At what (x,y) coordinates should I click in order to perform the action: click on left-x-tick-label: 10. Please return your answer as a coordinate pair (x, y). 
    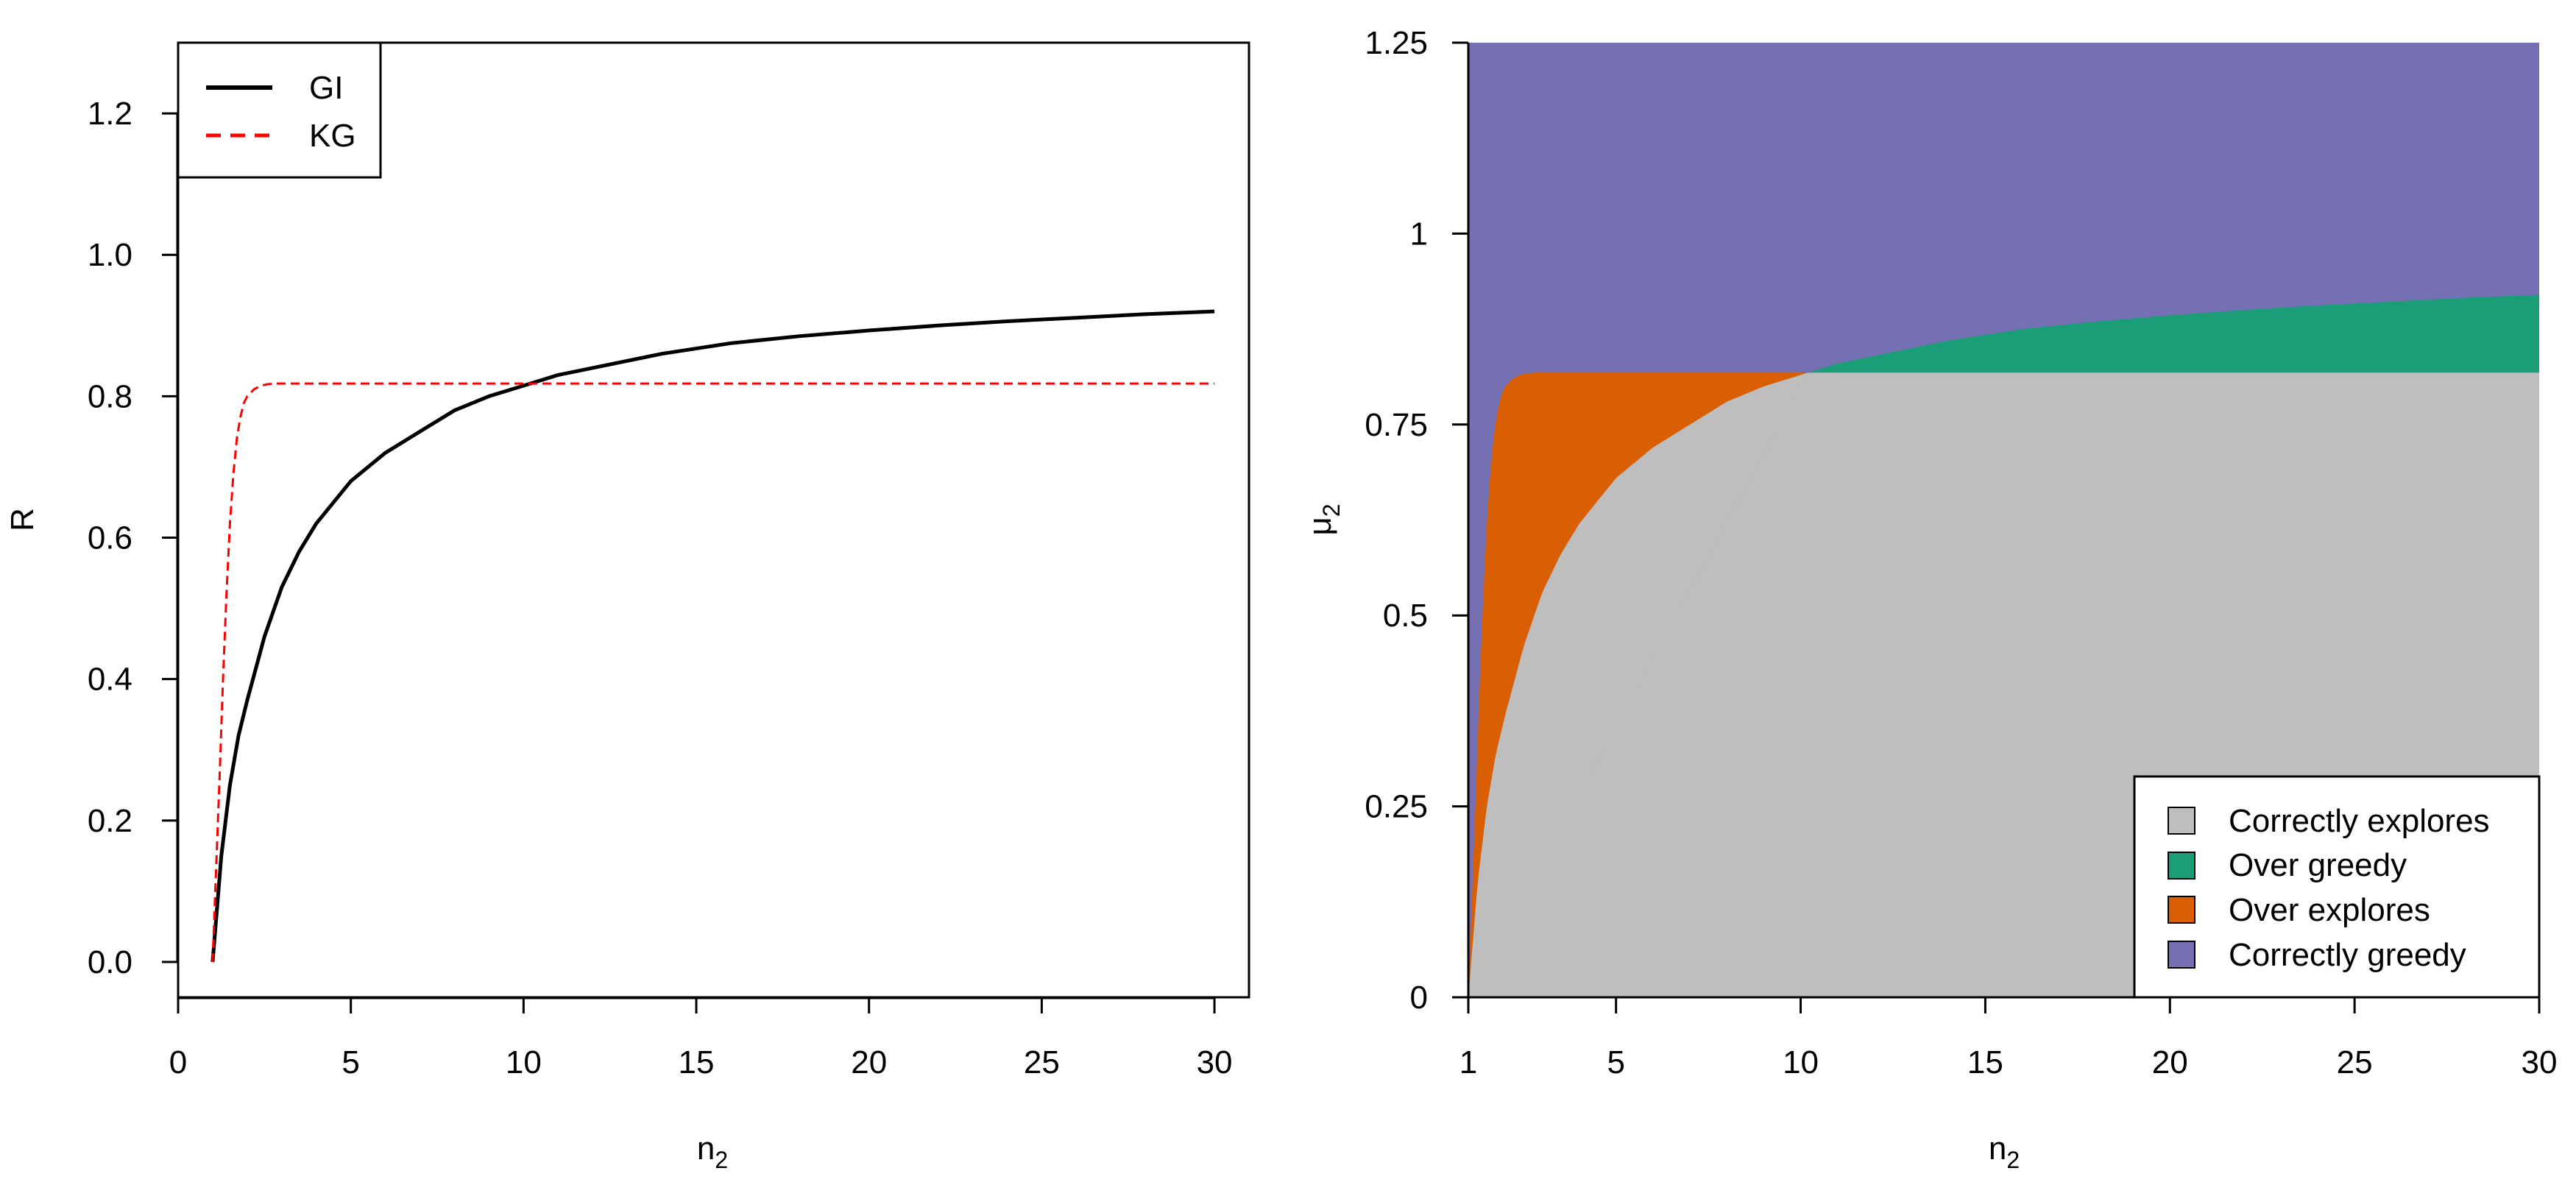
    Looking at the image, I should click on (524, 1062).